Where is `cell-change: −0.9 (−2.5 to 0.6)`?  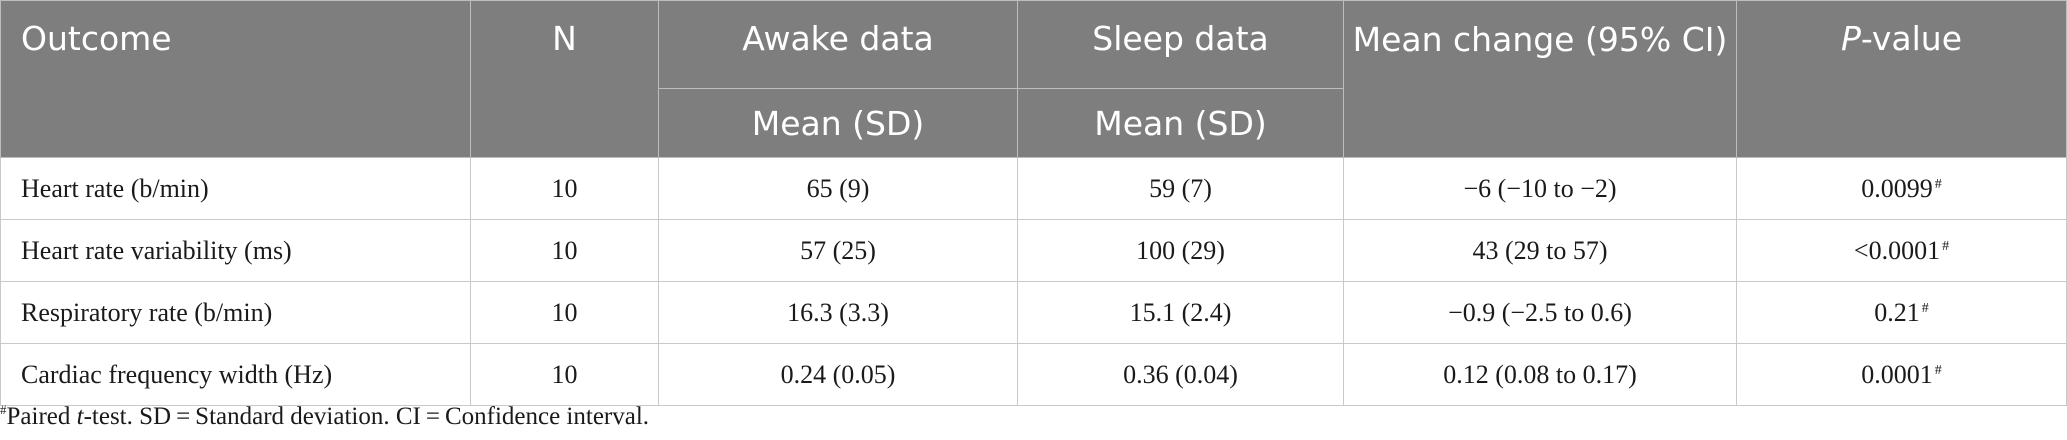
cell-change: −0.9 (−2.5 to 0.6) is located at coordinates (1540, 312).